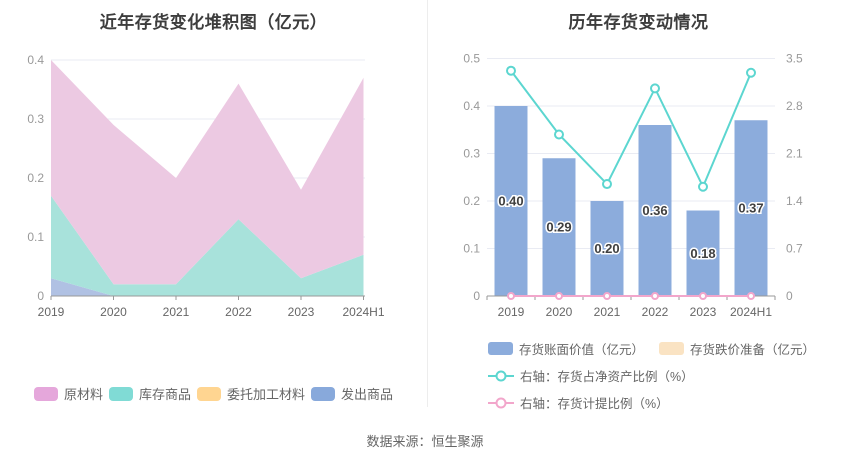 The width and height of the screenshot is (850, 459). What do you see at coordinates (367, 394) in the screenshot?
I see `legend-item-label: 发出商品` at bounding box center [367, 394].